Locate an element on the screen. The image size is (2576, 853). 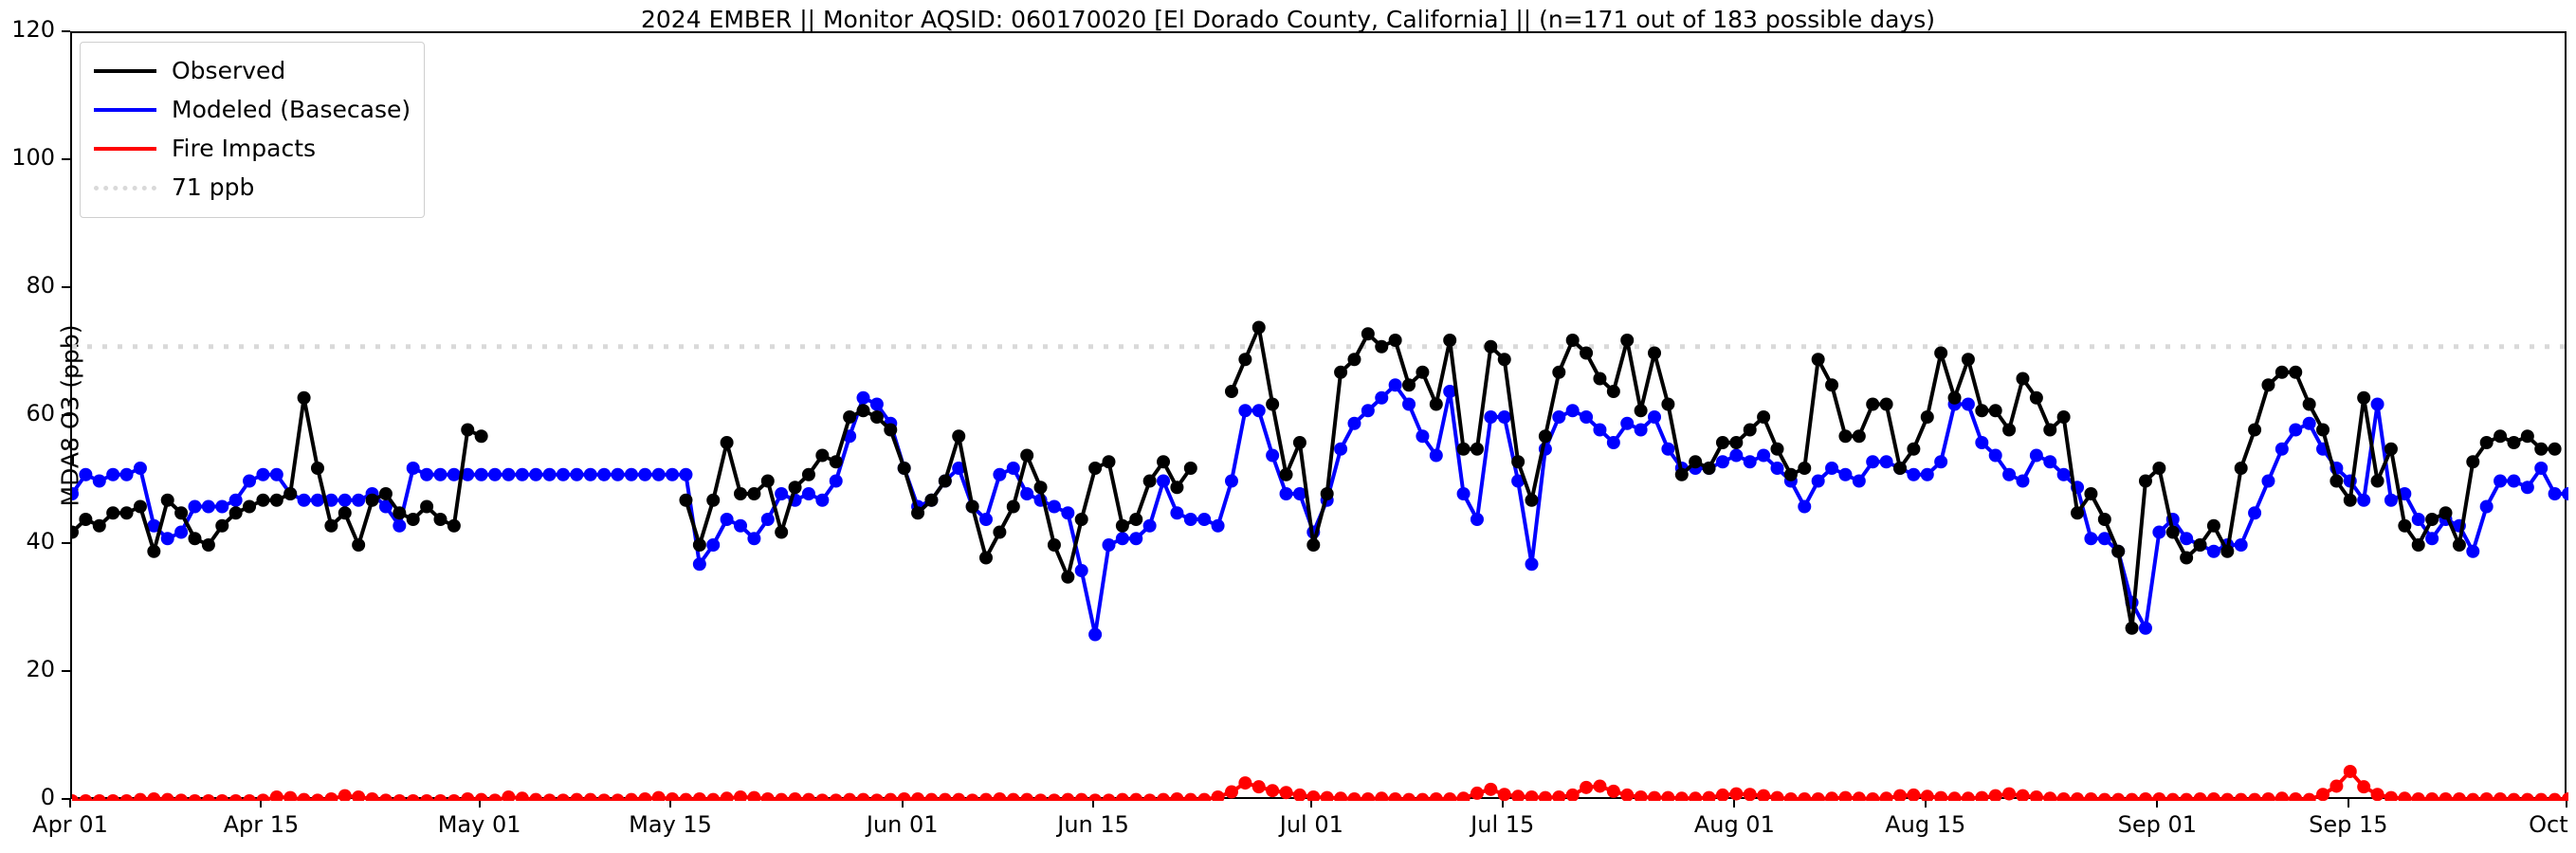
legend-item: Observed is located at coordinates (252, 70).